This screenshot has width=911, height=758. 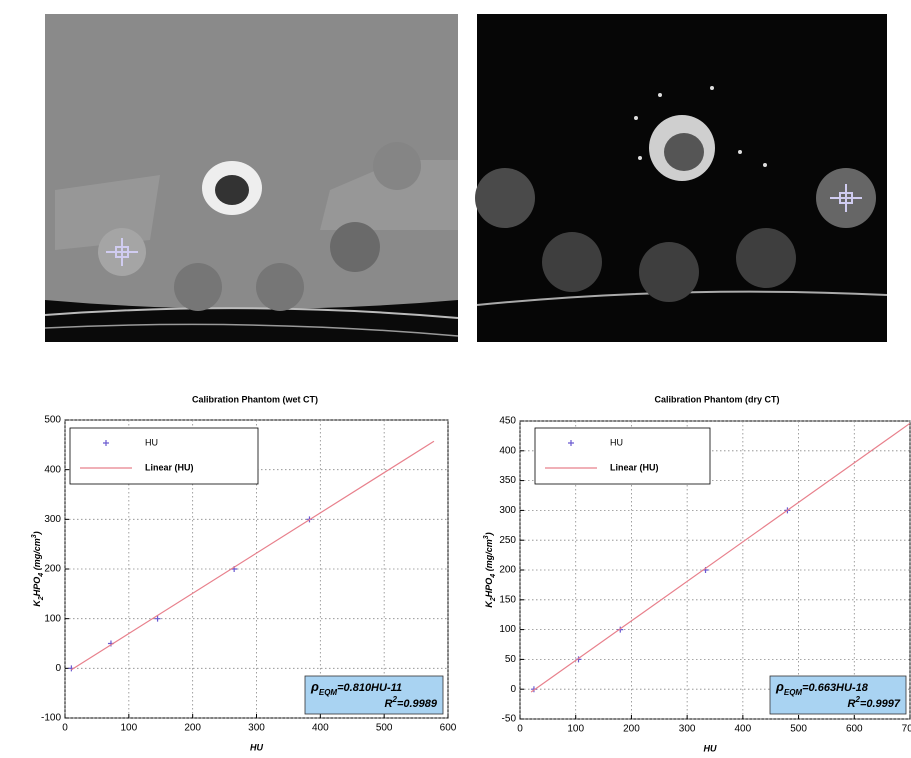 What do you see at coordinates (417, 704) in the screenshot?
I see `r-value: =0.9989` at bounding box center [417, 704].